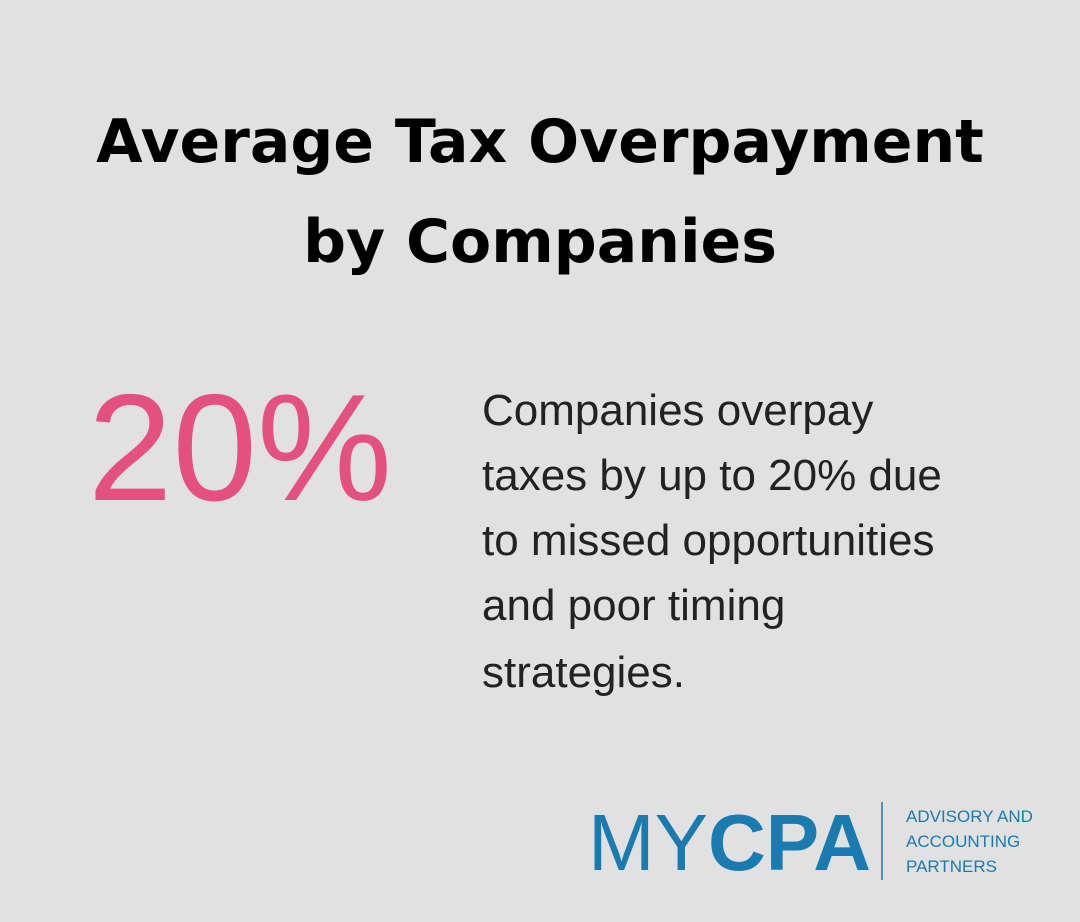 Image resolution: width=1080 pixels, height=922 pixels. What do you see at coordinates (648, 842) in the screenshot?
I see `logo-brand-light: MY` at bounding box center [648, 842].